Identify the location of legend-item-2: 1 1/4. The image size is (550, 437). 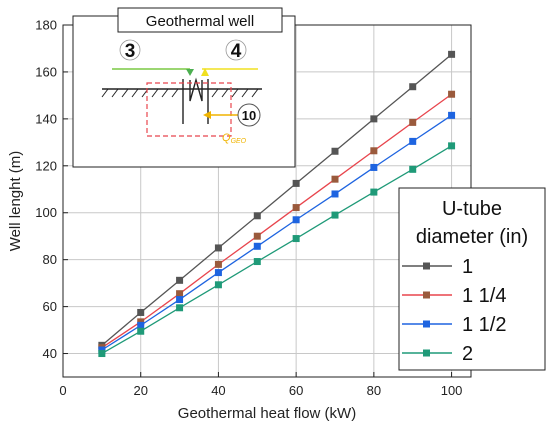
(454, 296).